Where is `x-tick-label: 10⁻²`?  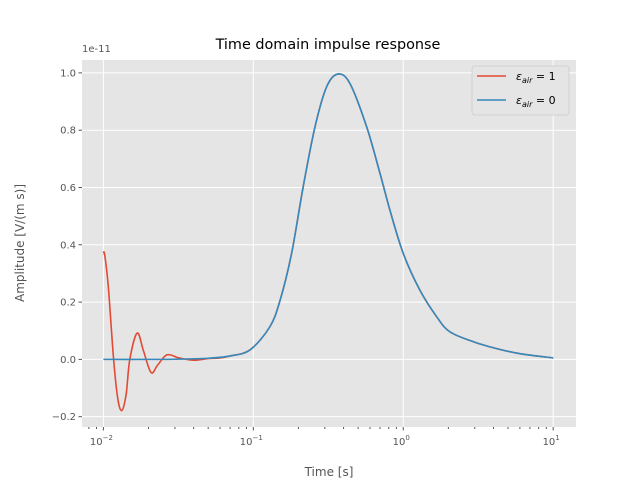 x-tick-label: 10⁻² is located at coordinates (101, 441).